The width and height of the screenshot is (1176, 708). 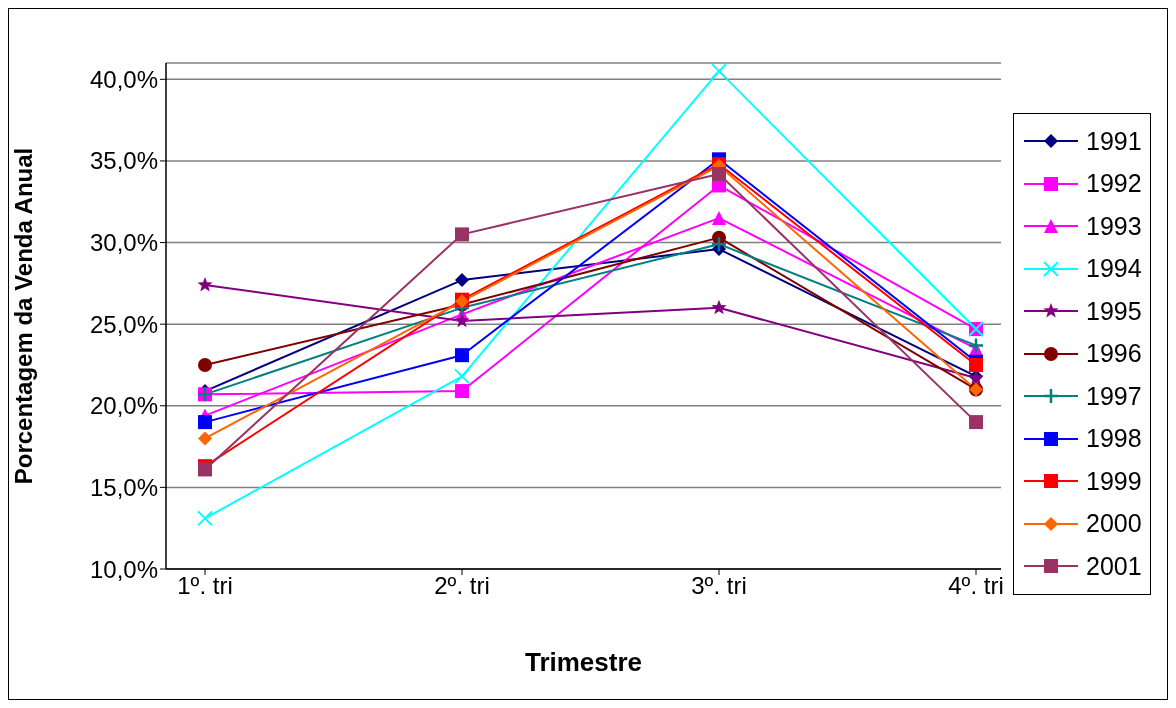 What do you see at coordinates (123, 243) in the screenshot?
I see `y-tick-label: 30,0%` at bounding box center [123, 243].